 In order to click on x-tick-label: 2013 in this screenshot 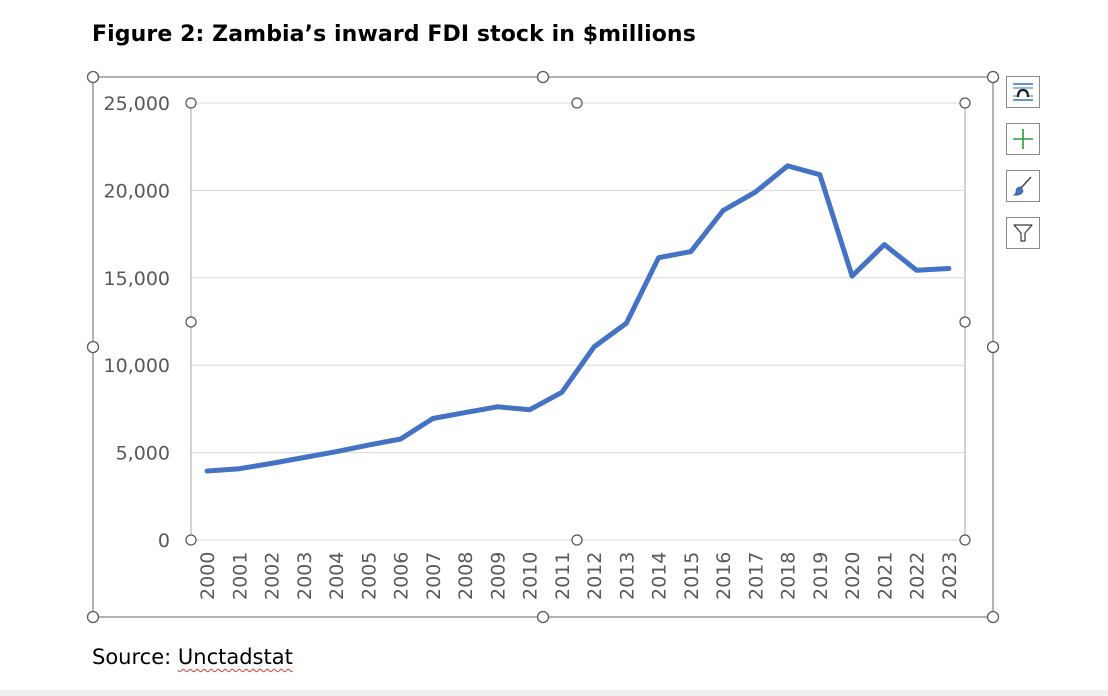, I will do `click(627, 576)`.